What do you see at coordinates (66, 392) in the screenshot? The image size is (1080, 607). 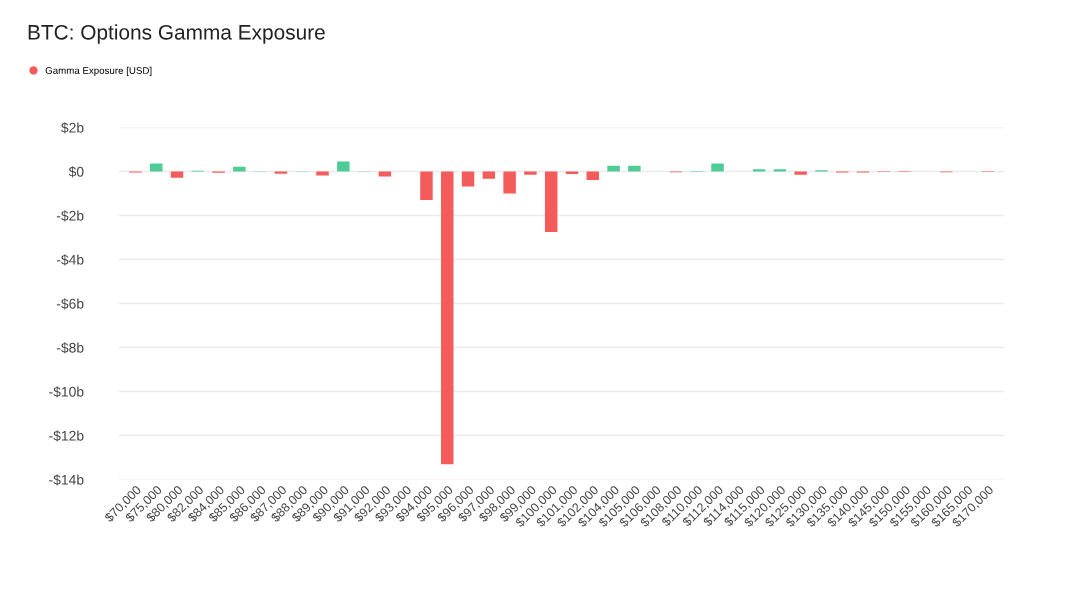 I see `y-tick-label: -$10b` at bounding box center [66, 392].